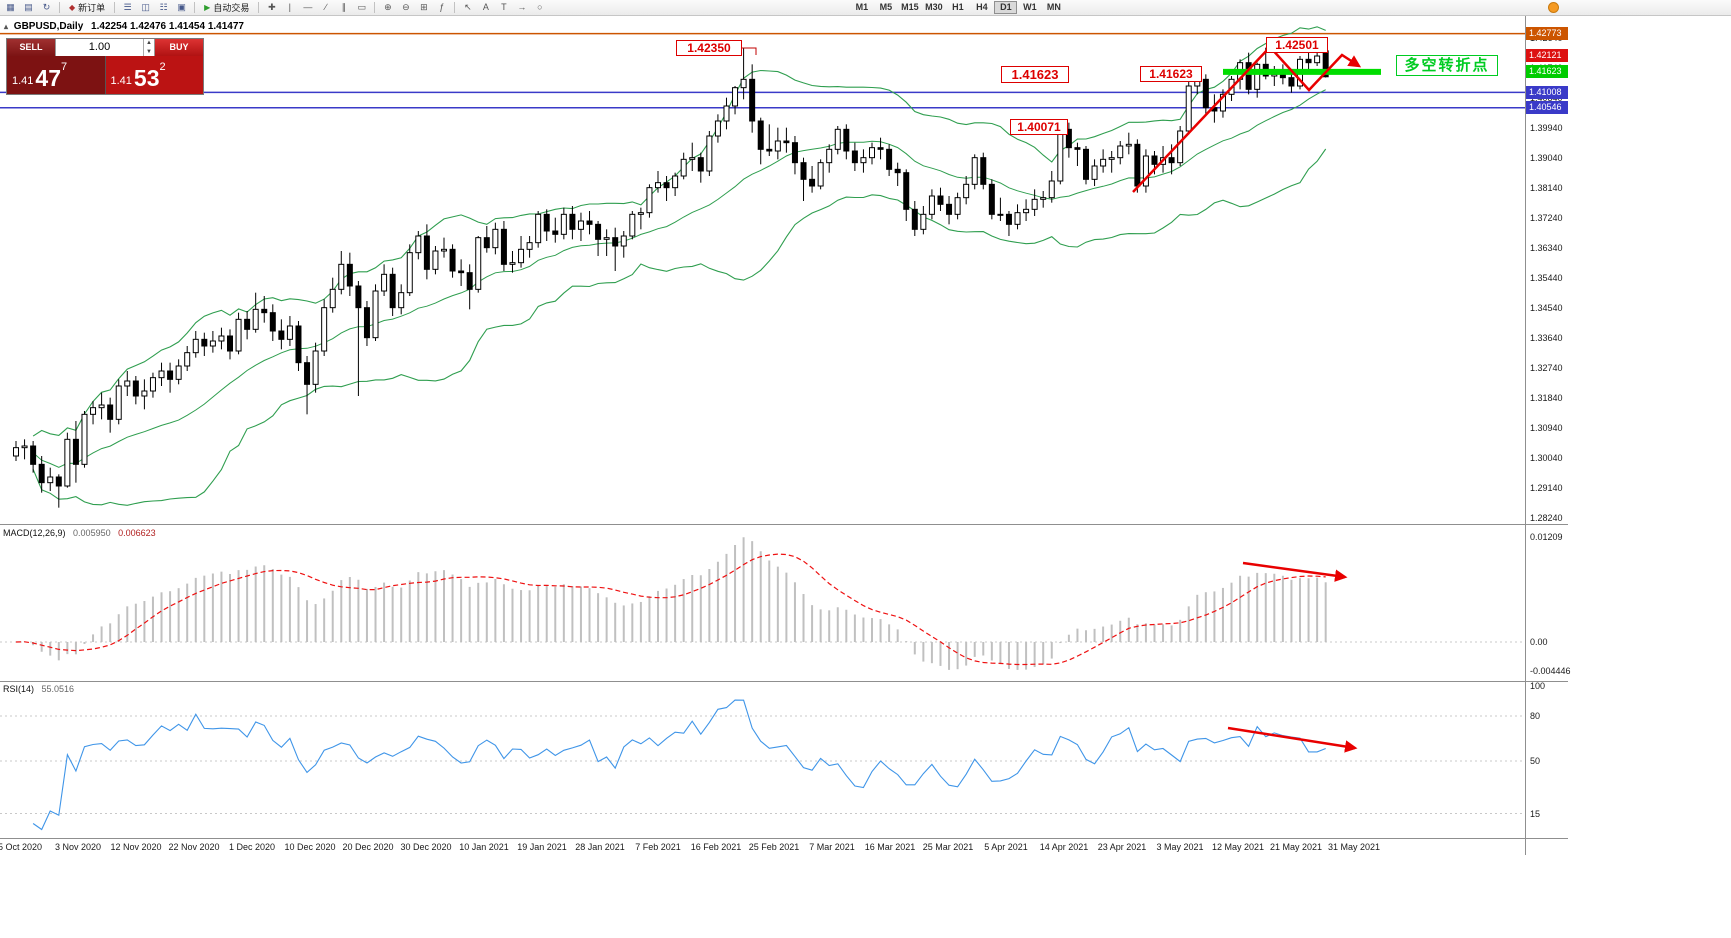 The width and height of the screenshot is (1731, 938). I want to click on chart-profiles-icon: ▤, so click(28, 7).